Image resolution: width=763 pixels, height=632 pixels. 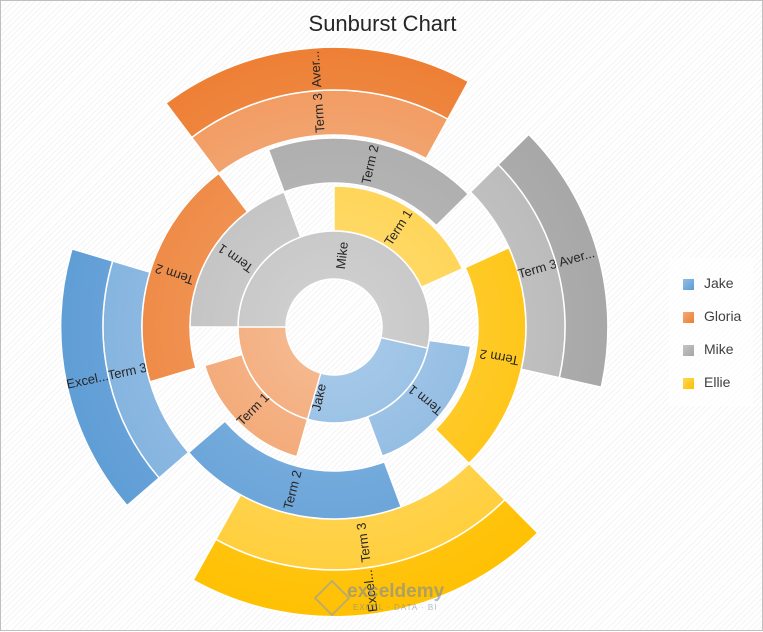 What do you see at coordinates (711, 332) in the screenshot?
I see `legend: Jake Gloria Mike Ellie` at bounding box center [711, 332].